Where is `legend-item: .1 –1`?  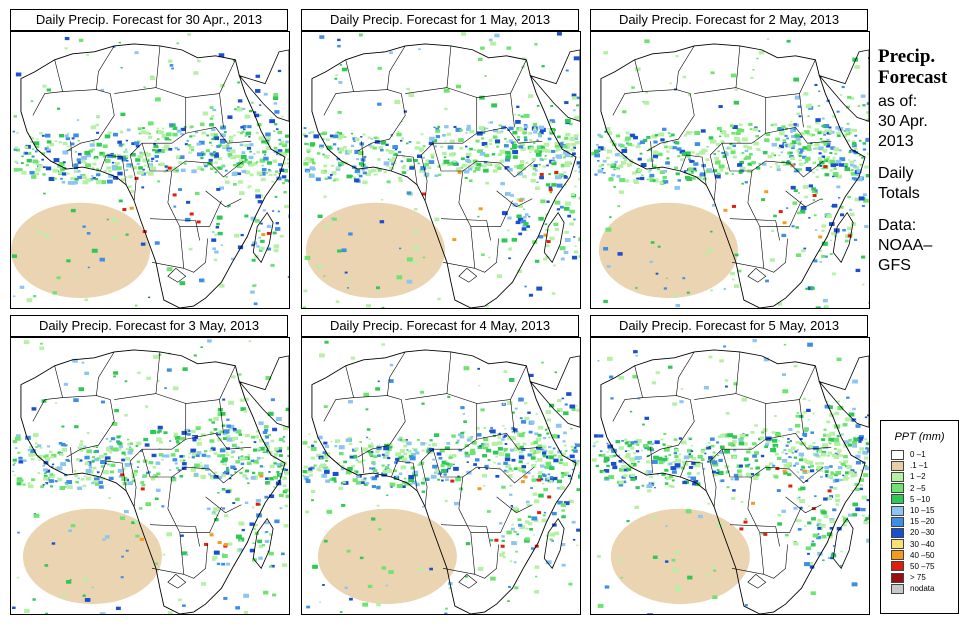
legend-item: .1 –1 is located at coordinates (924, 465).